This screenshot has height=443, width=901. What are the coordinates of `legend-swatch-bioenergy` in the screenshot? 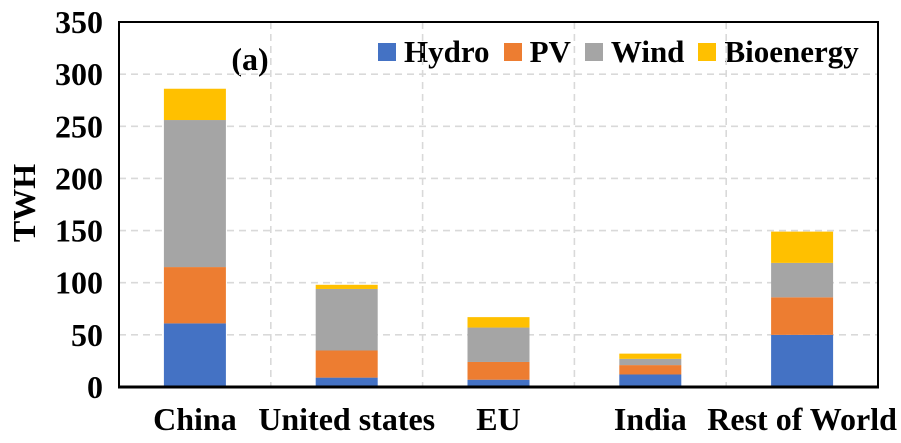 It's located at (707, 52).